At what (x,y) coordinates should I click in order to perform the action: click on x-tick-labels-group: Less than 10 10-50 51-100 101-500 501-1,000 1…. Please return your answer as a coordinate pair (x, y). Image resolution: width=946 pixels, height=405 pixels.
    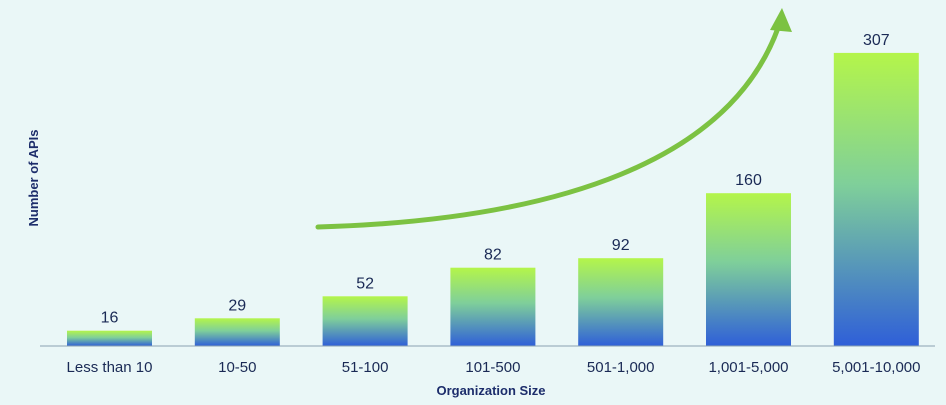
    Looking at the image, I should click on (494, 367).